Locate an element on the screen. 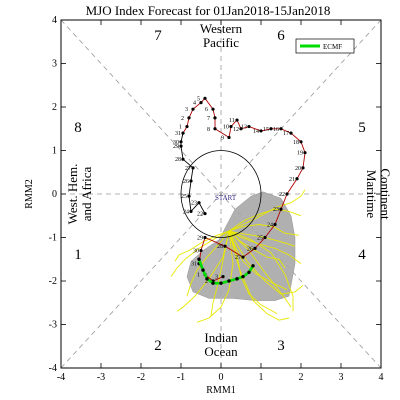  unit-circle-layer is located at coordinates (221, 194).